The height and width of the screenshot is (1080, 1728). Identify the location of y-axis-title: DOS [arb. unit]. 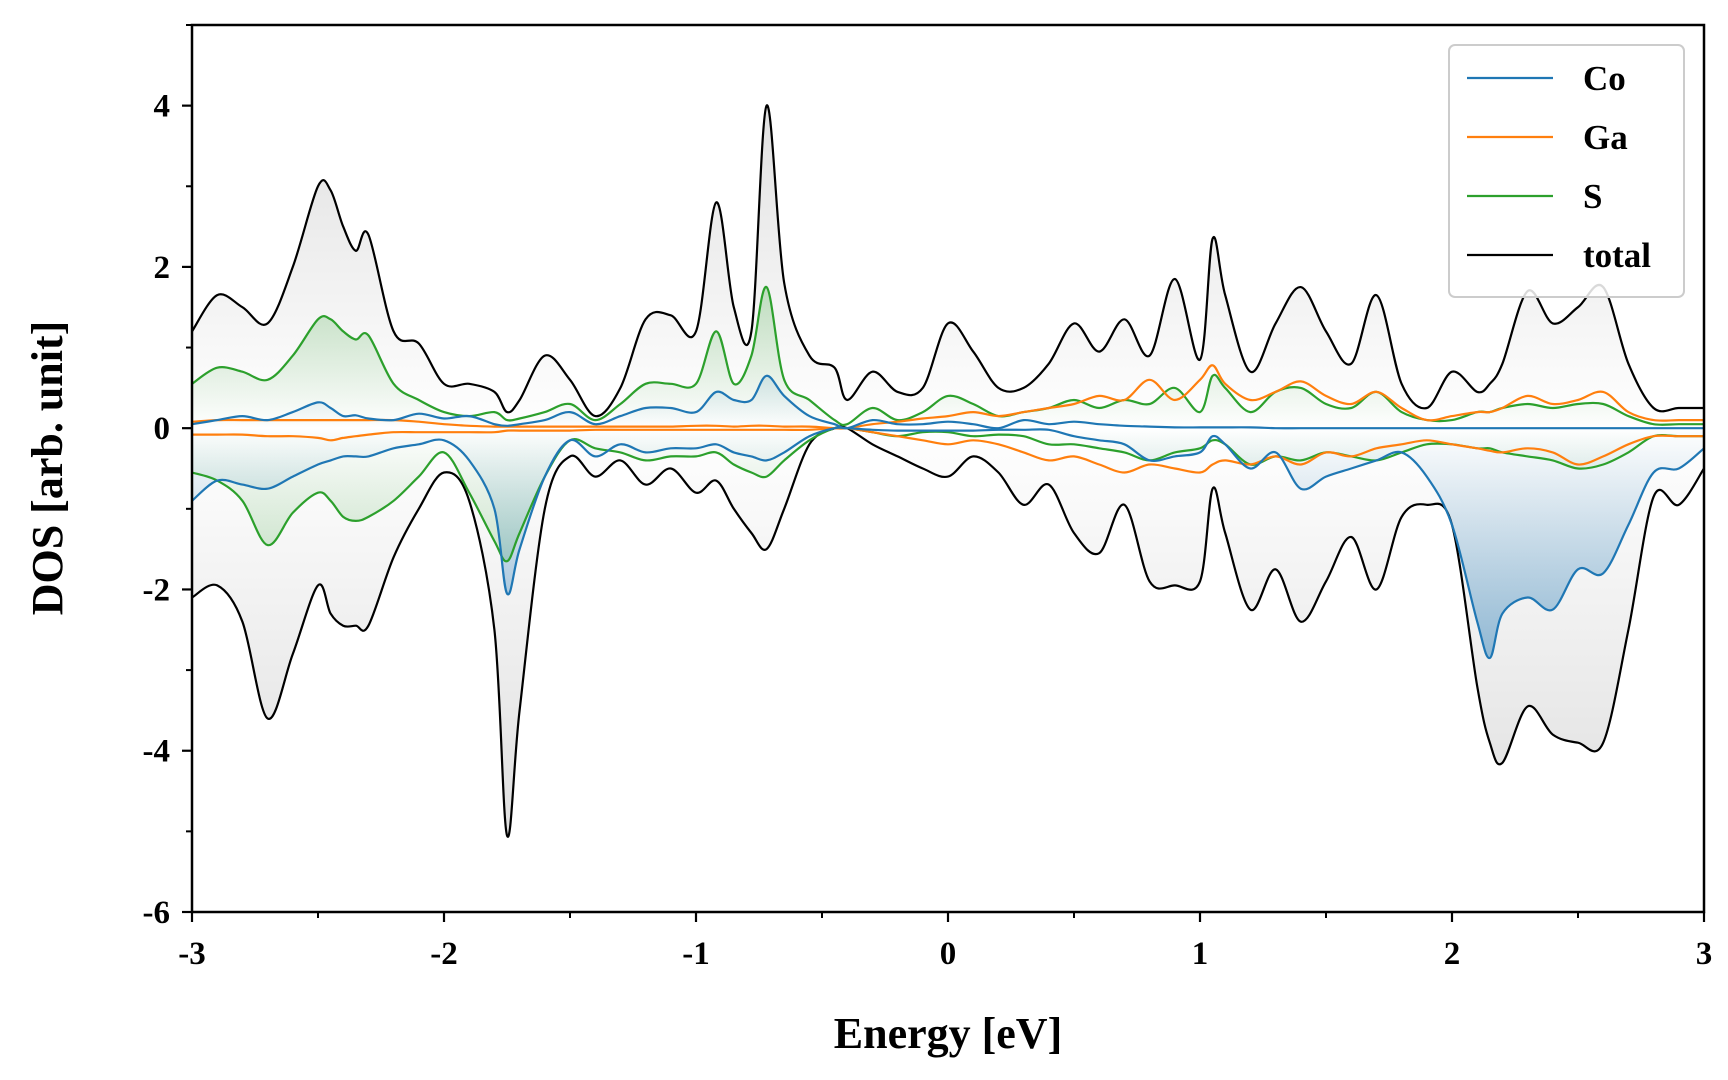
(47, 468).